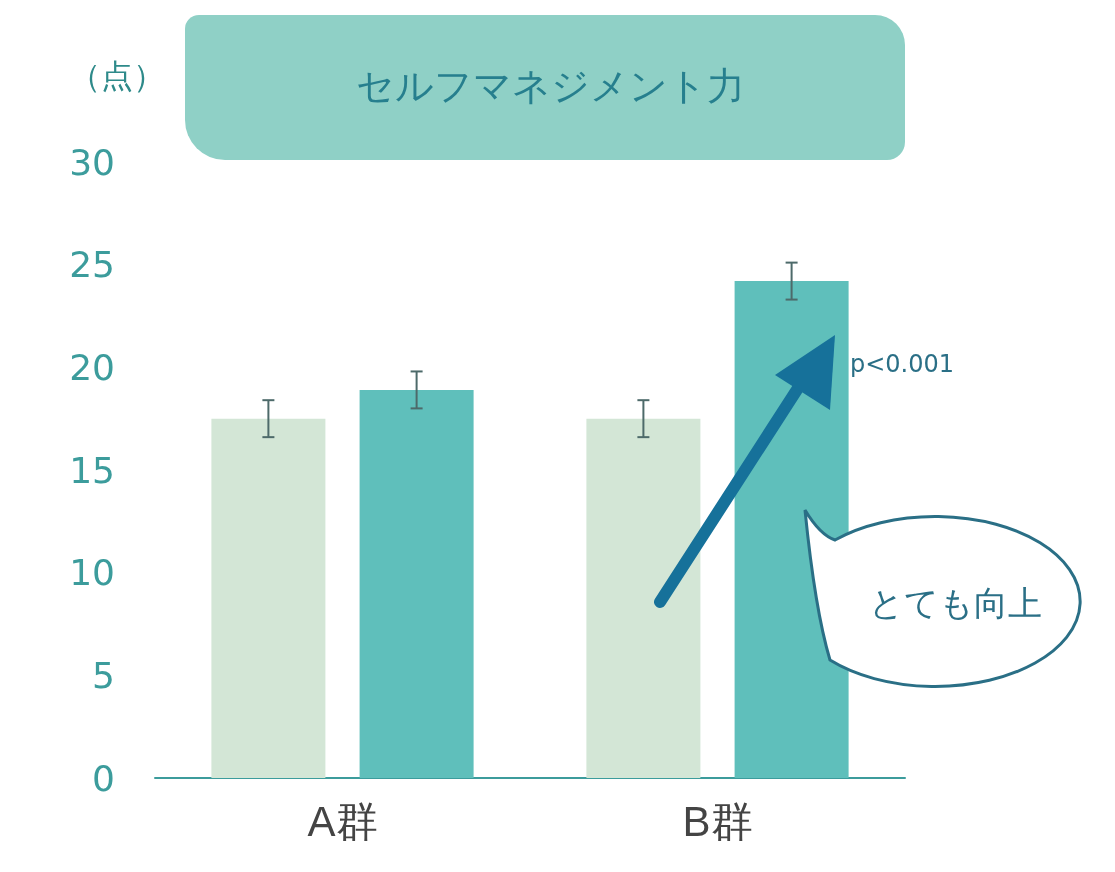  I want to click on x-tick-label: B群, so click(717, 821).